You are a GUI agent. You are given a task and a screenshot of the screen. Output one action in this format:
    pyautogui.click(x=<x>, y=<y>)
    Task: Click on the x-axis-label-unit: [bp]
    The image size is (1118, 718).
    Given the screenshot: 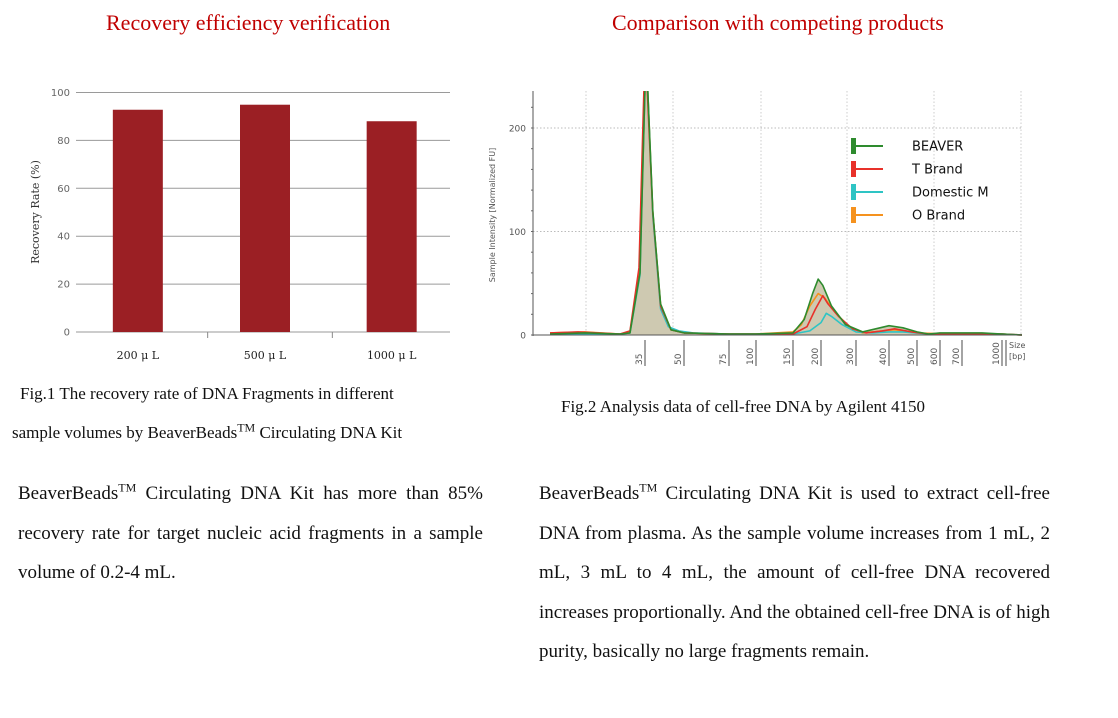 What is the action you would take?
    pyautogui.click(x=1017, y=356)
    